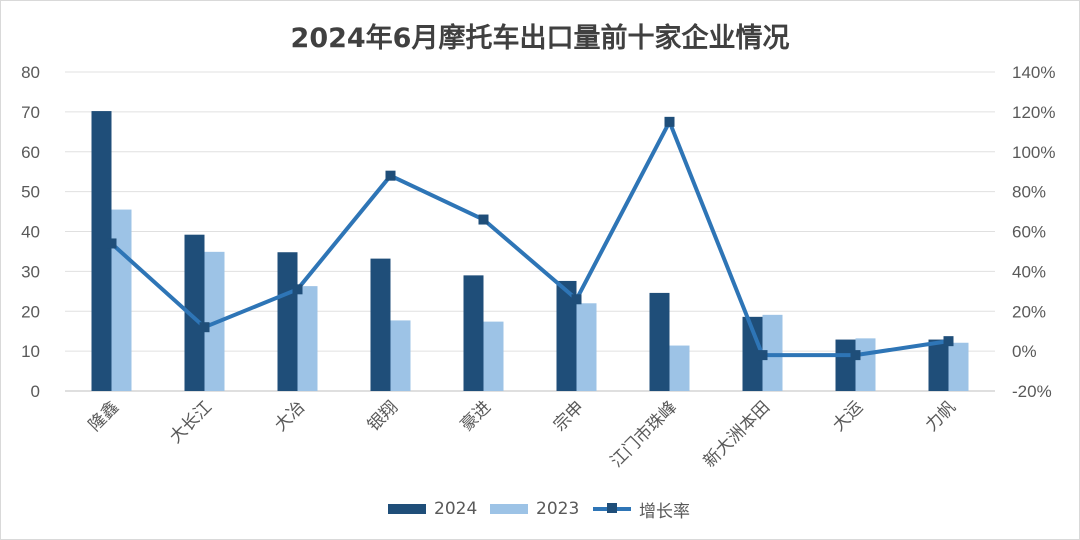 The image size is (1080, 540). Describe the element at coordinates (290, 416) in the screenshot. I see `x-category-label: 大冶` at that location.